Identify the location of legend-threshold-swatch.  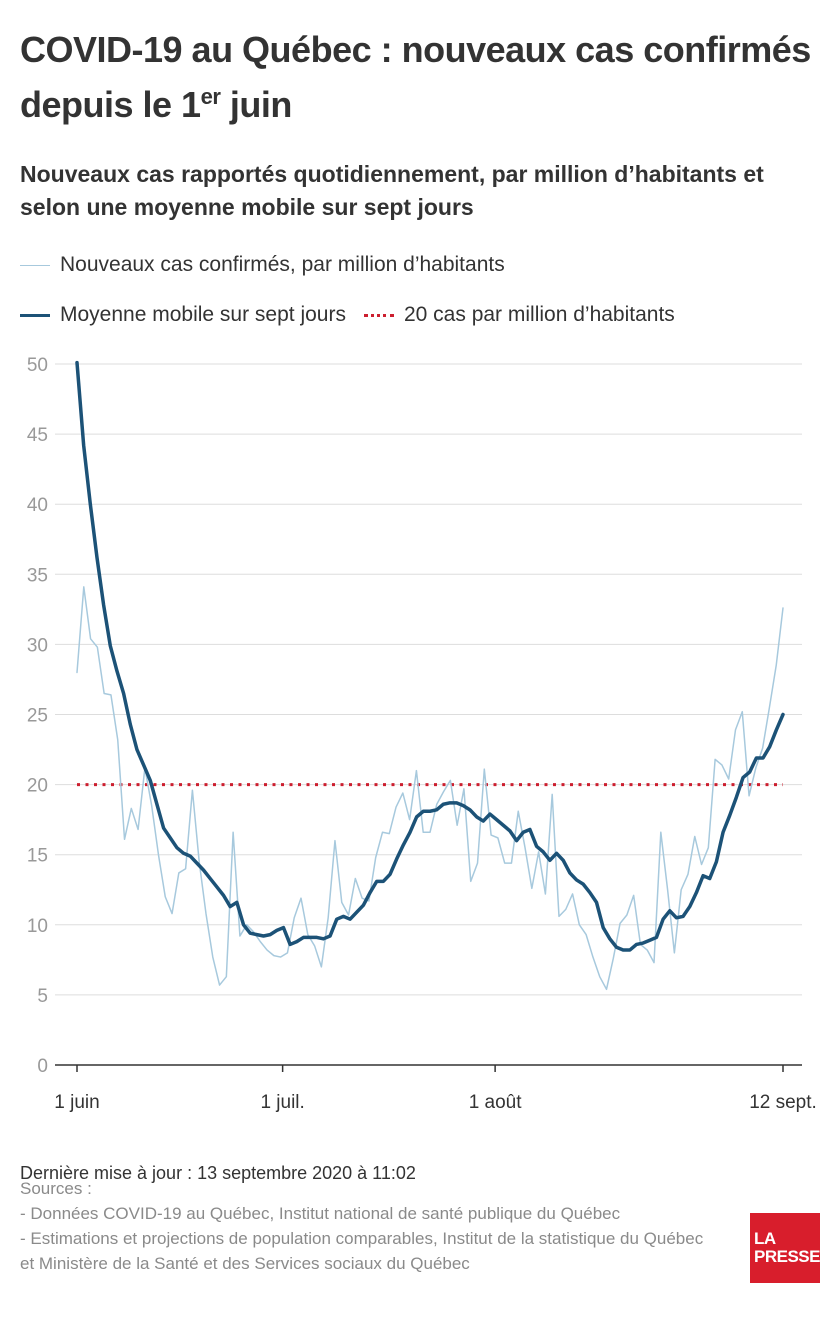
(378, 315).